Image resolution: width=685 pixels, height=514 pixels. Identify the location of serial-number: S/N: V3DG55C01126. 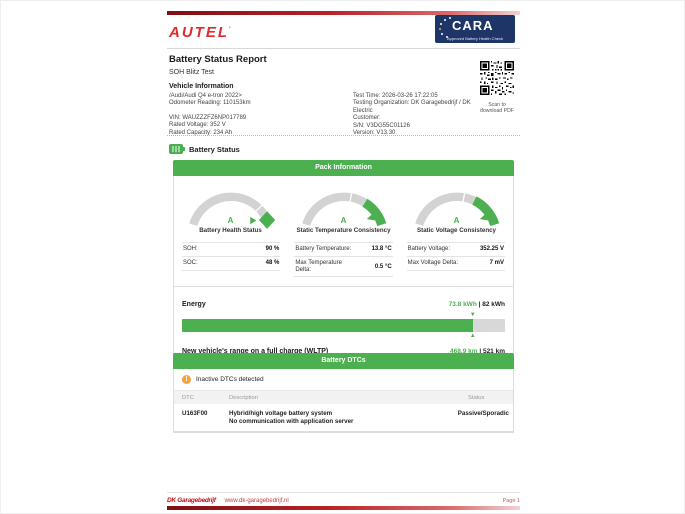
(381, 125).